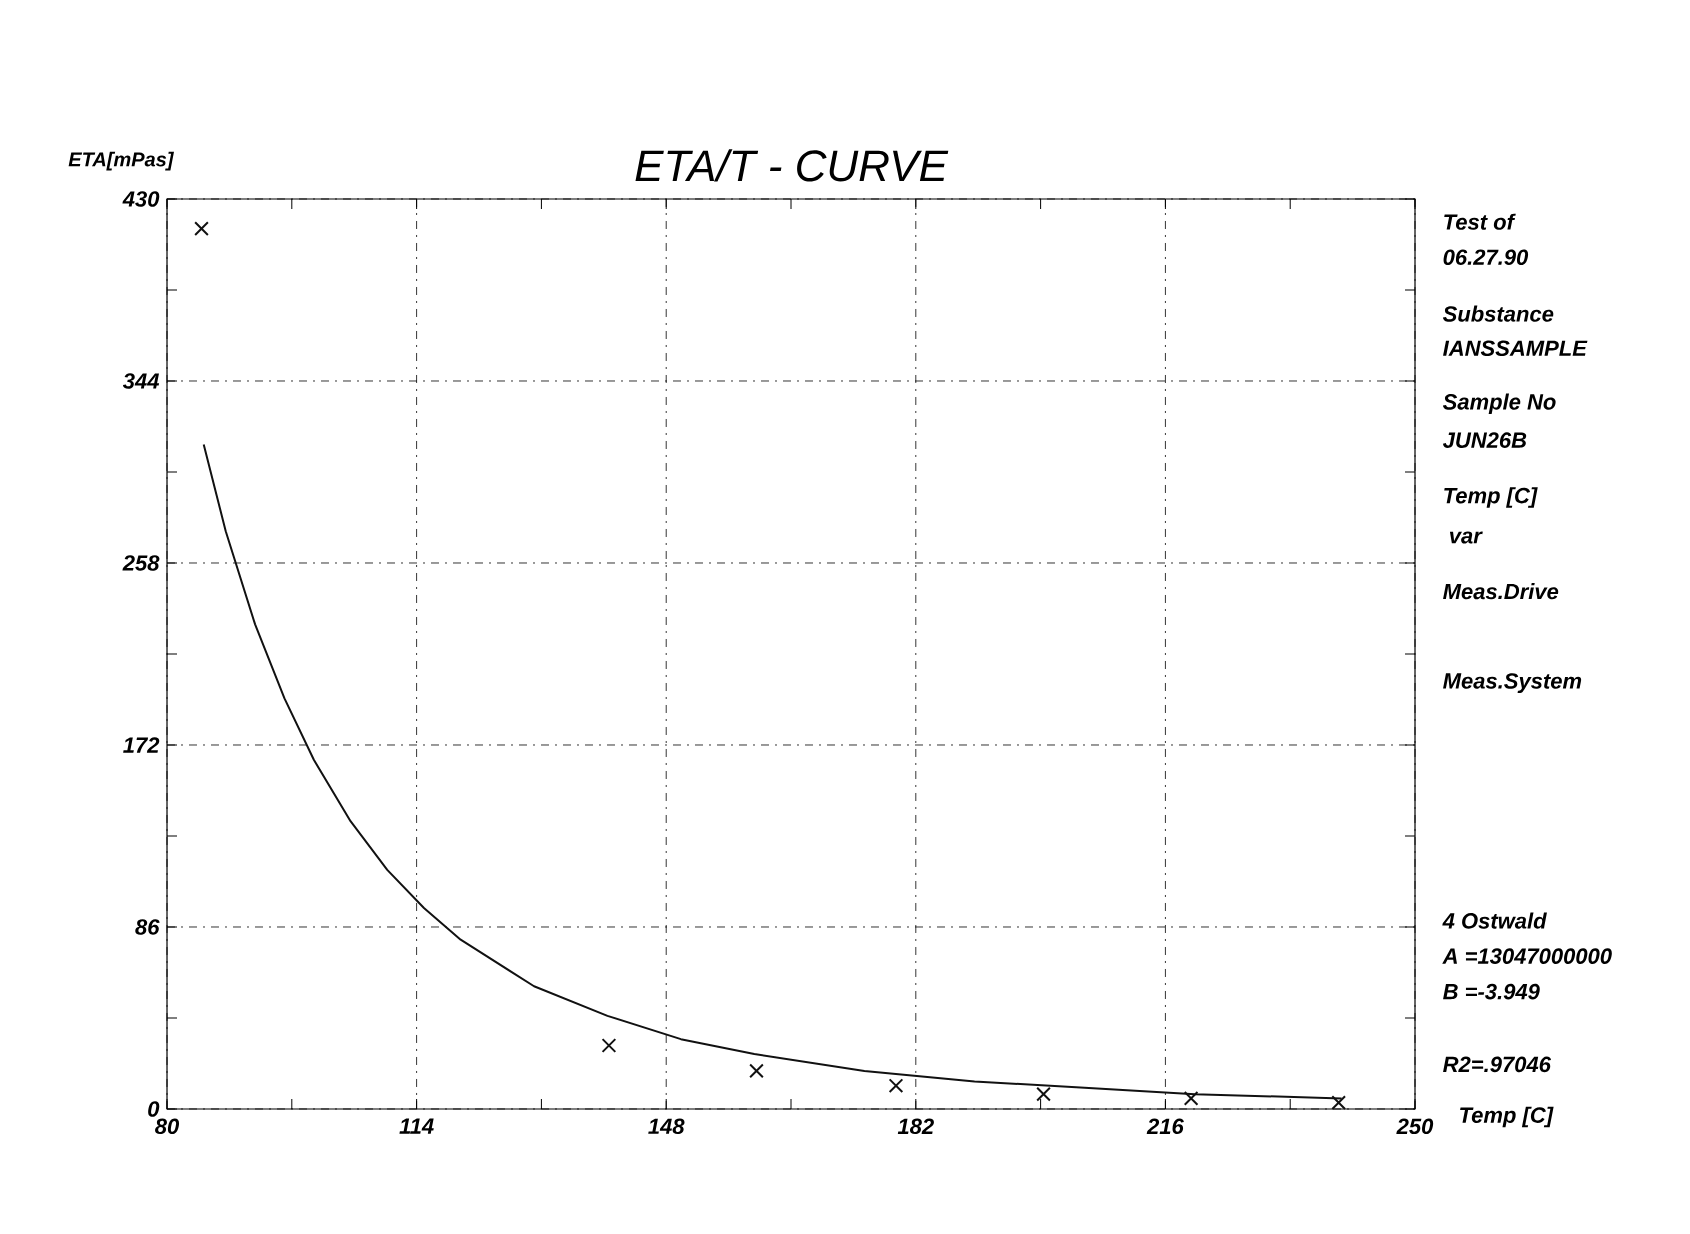  I want to click on x-tick-label: 114, so click(416, 1126).